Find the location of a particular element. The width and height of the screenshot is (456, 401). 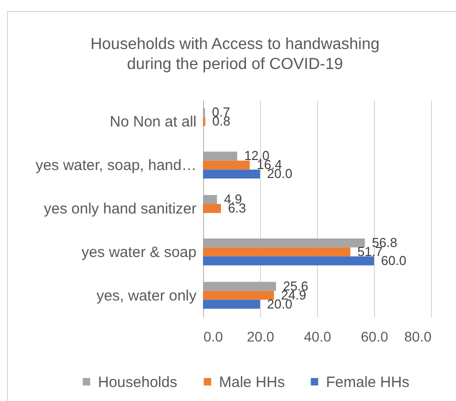

y-tick-label: yes water & soap is located at coordinates (138, 252).